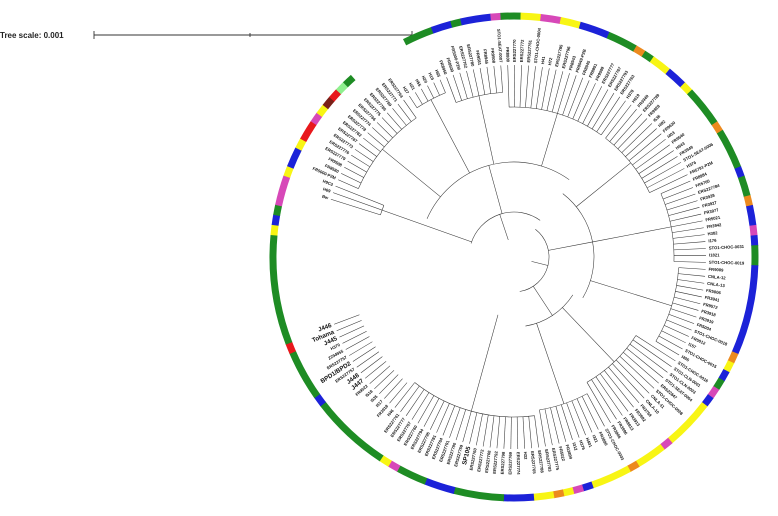  I want to click on leaf-label: FR5021, so click(713, 219).